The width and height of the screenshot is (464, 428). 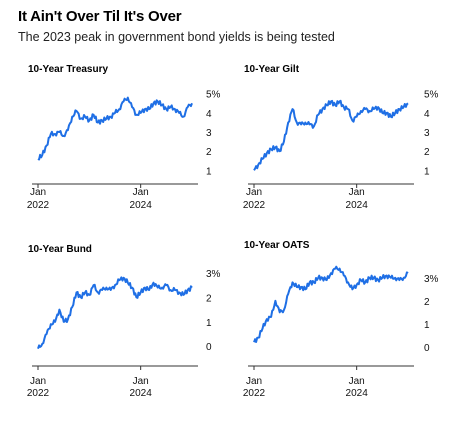 What do you see at coordinates (272, 69) in the screenshot?
I see `panel-title: 10-Year Gilt` at bounding box center [272, 69].